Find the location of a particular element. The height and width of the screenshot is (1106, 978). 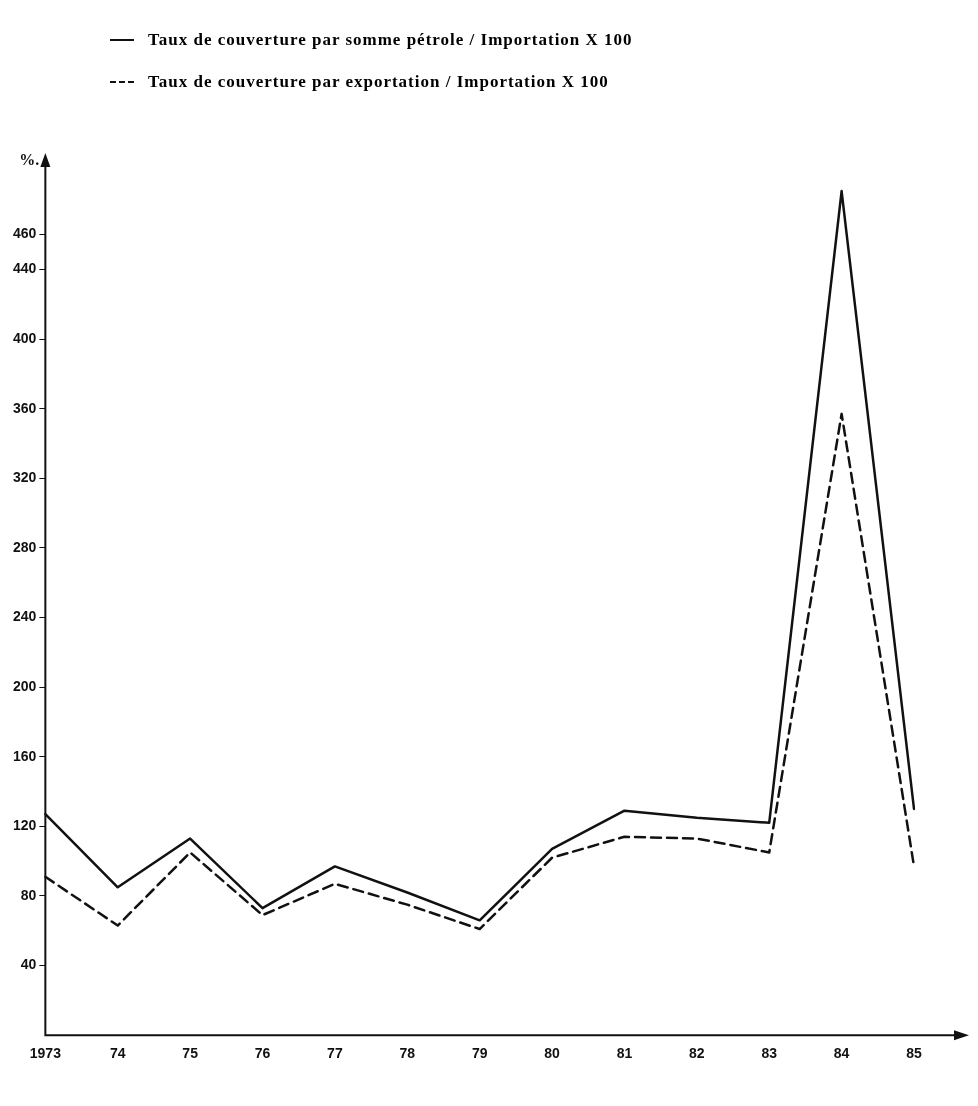

x-tick-label: 74 is located at coordinates (117, 1053).